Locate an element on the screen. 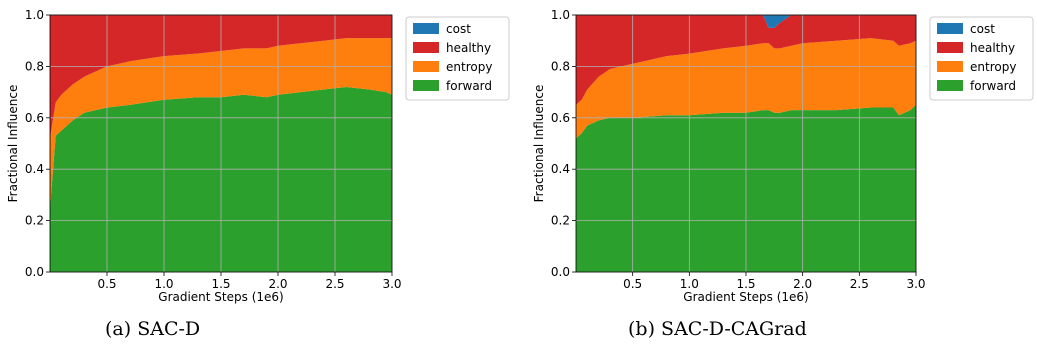  caption-a-prefix: (a) is located at coordinates (118, 329).